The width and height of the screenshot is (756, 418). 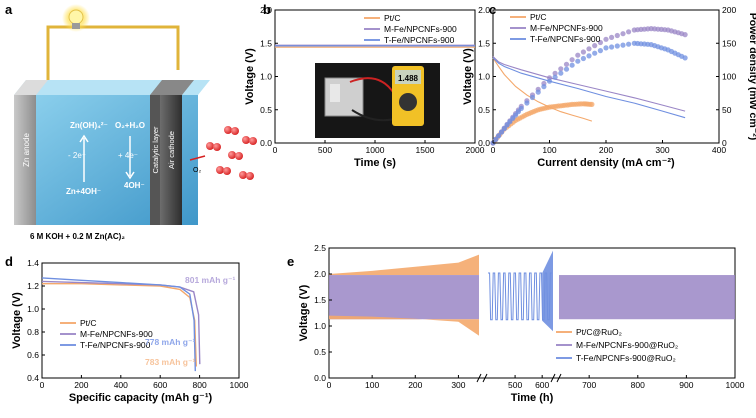 What do you see at coordinates (419, 40) in the screenshot?
I see `chart-b-legend-label: T-Fe/NPCNFs-900` at bounding box center [419, 40].